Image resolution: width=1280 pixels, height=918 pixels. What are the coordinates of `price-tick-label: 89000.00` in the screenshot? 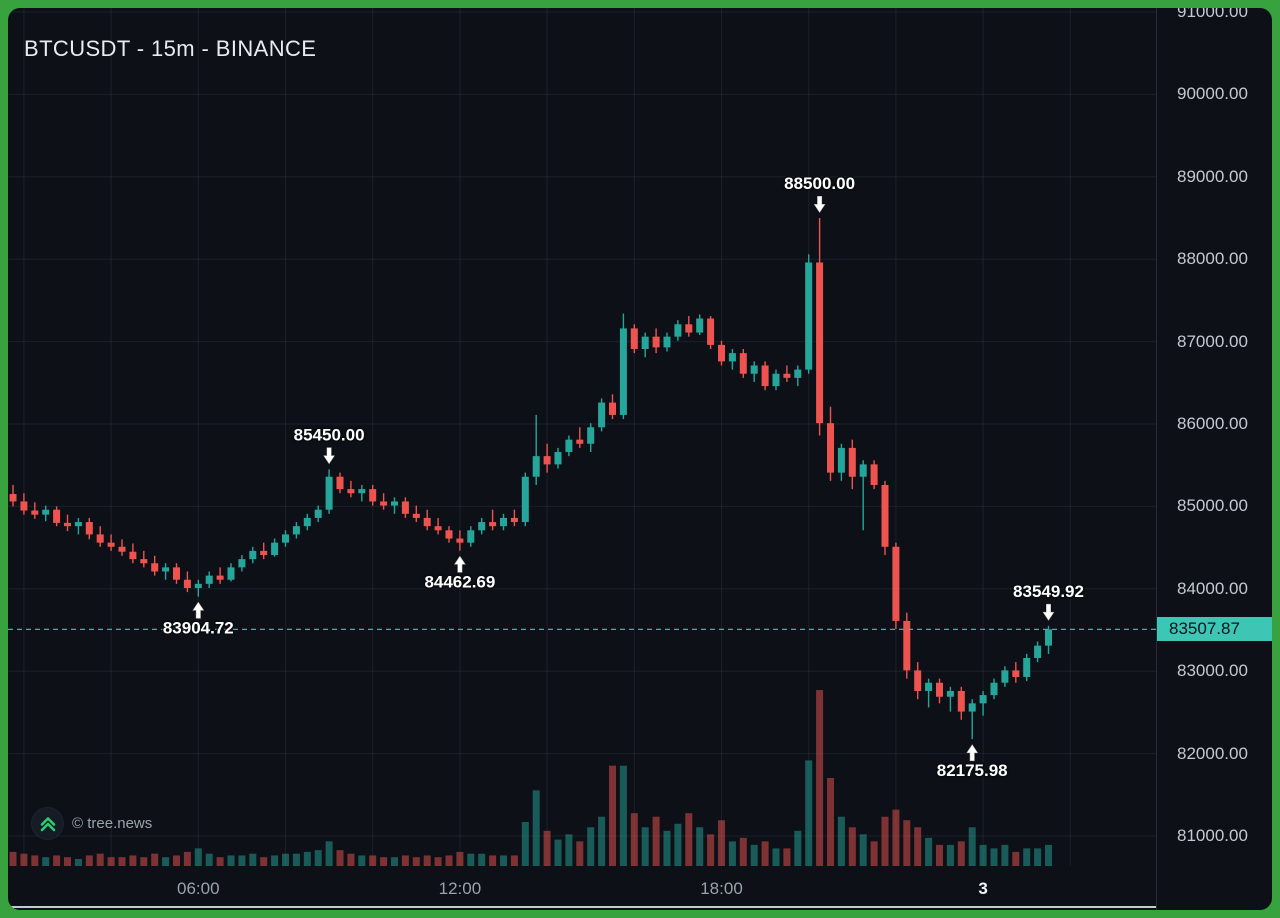 It's located at (1212, 176).